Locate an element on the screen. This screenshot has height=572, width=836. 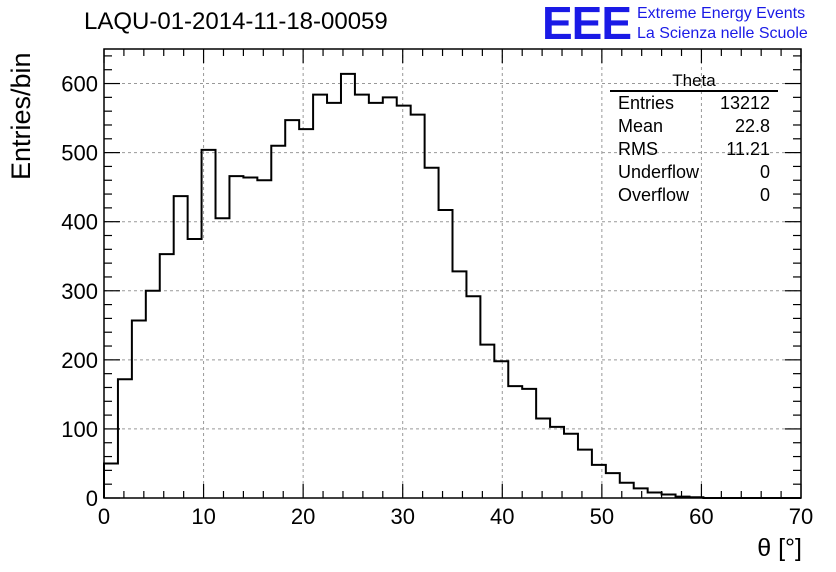
x-axis-label: θ [°] is located at coordinates (779, 548).